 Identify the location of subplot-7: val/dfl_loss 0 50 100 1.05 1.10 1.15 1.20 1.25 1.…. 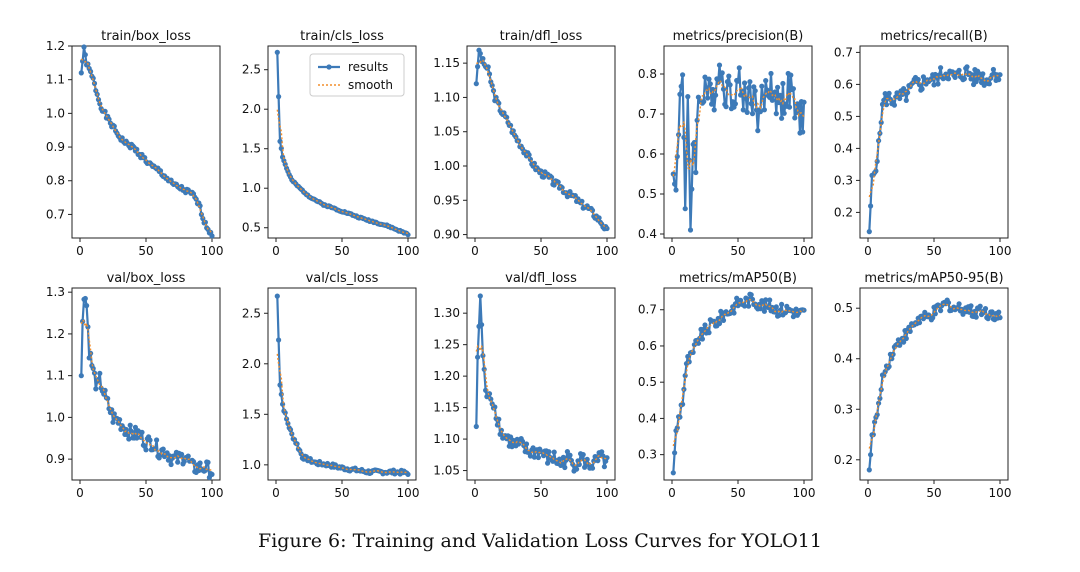
(525, 385).